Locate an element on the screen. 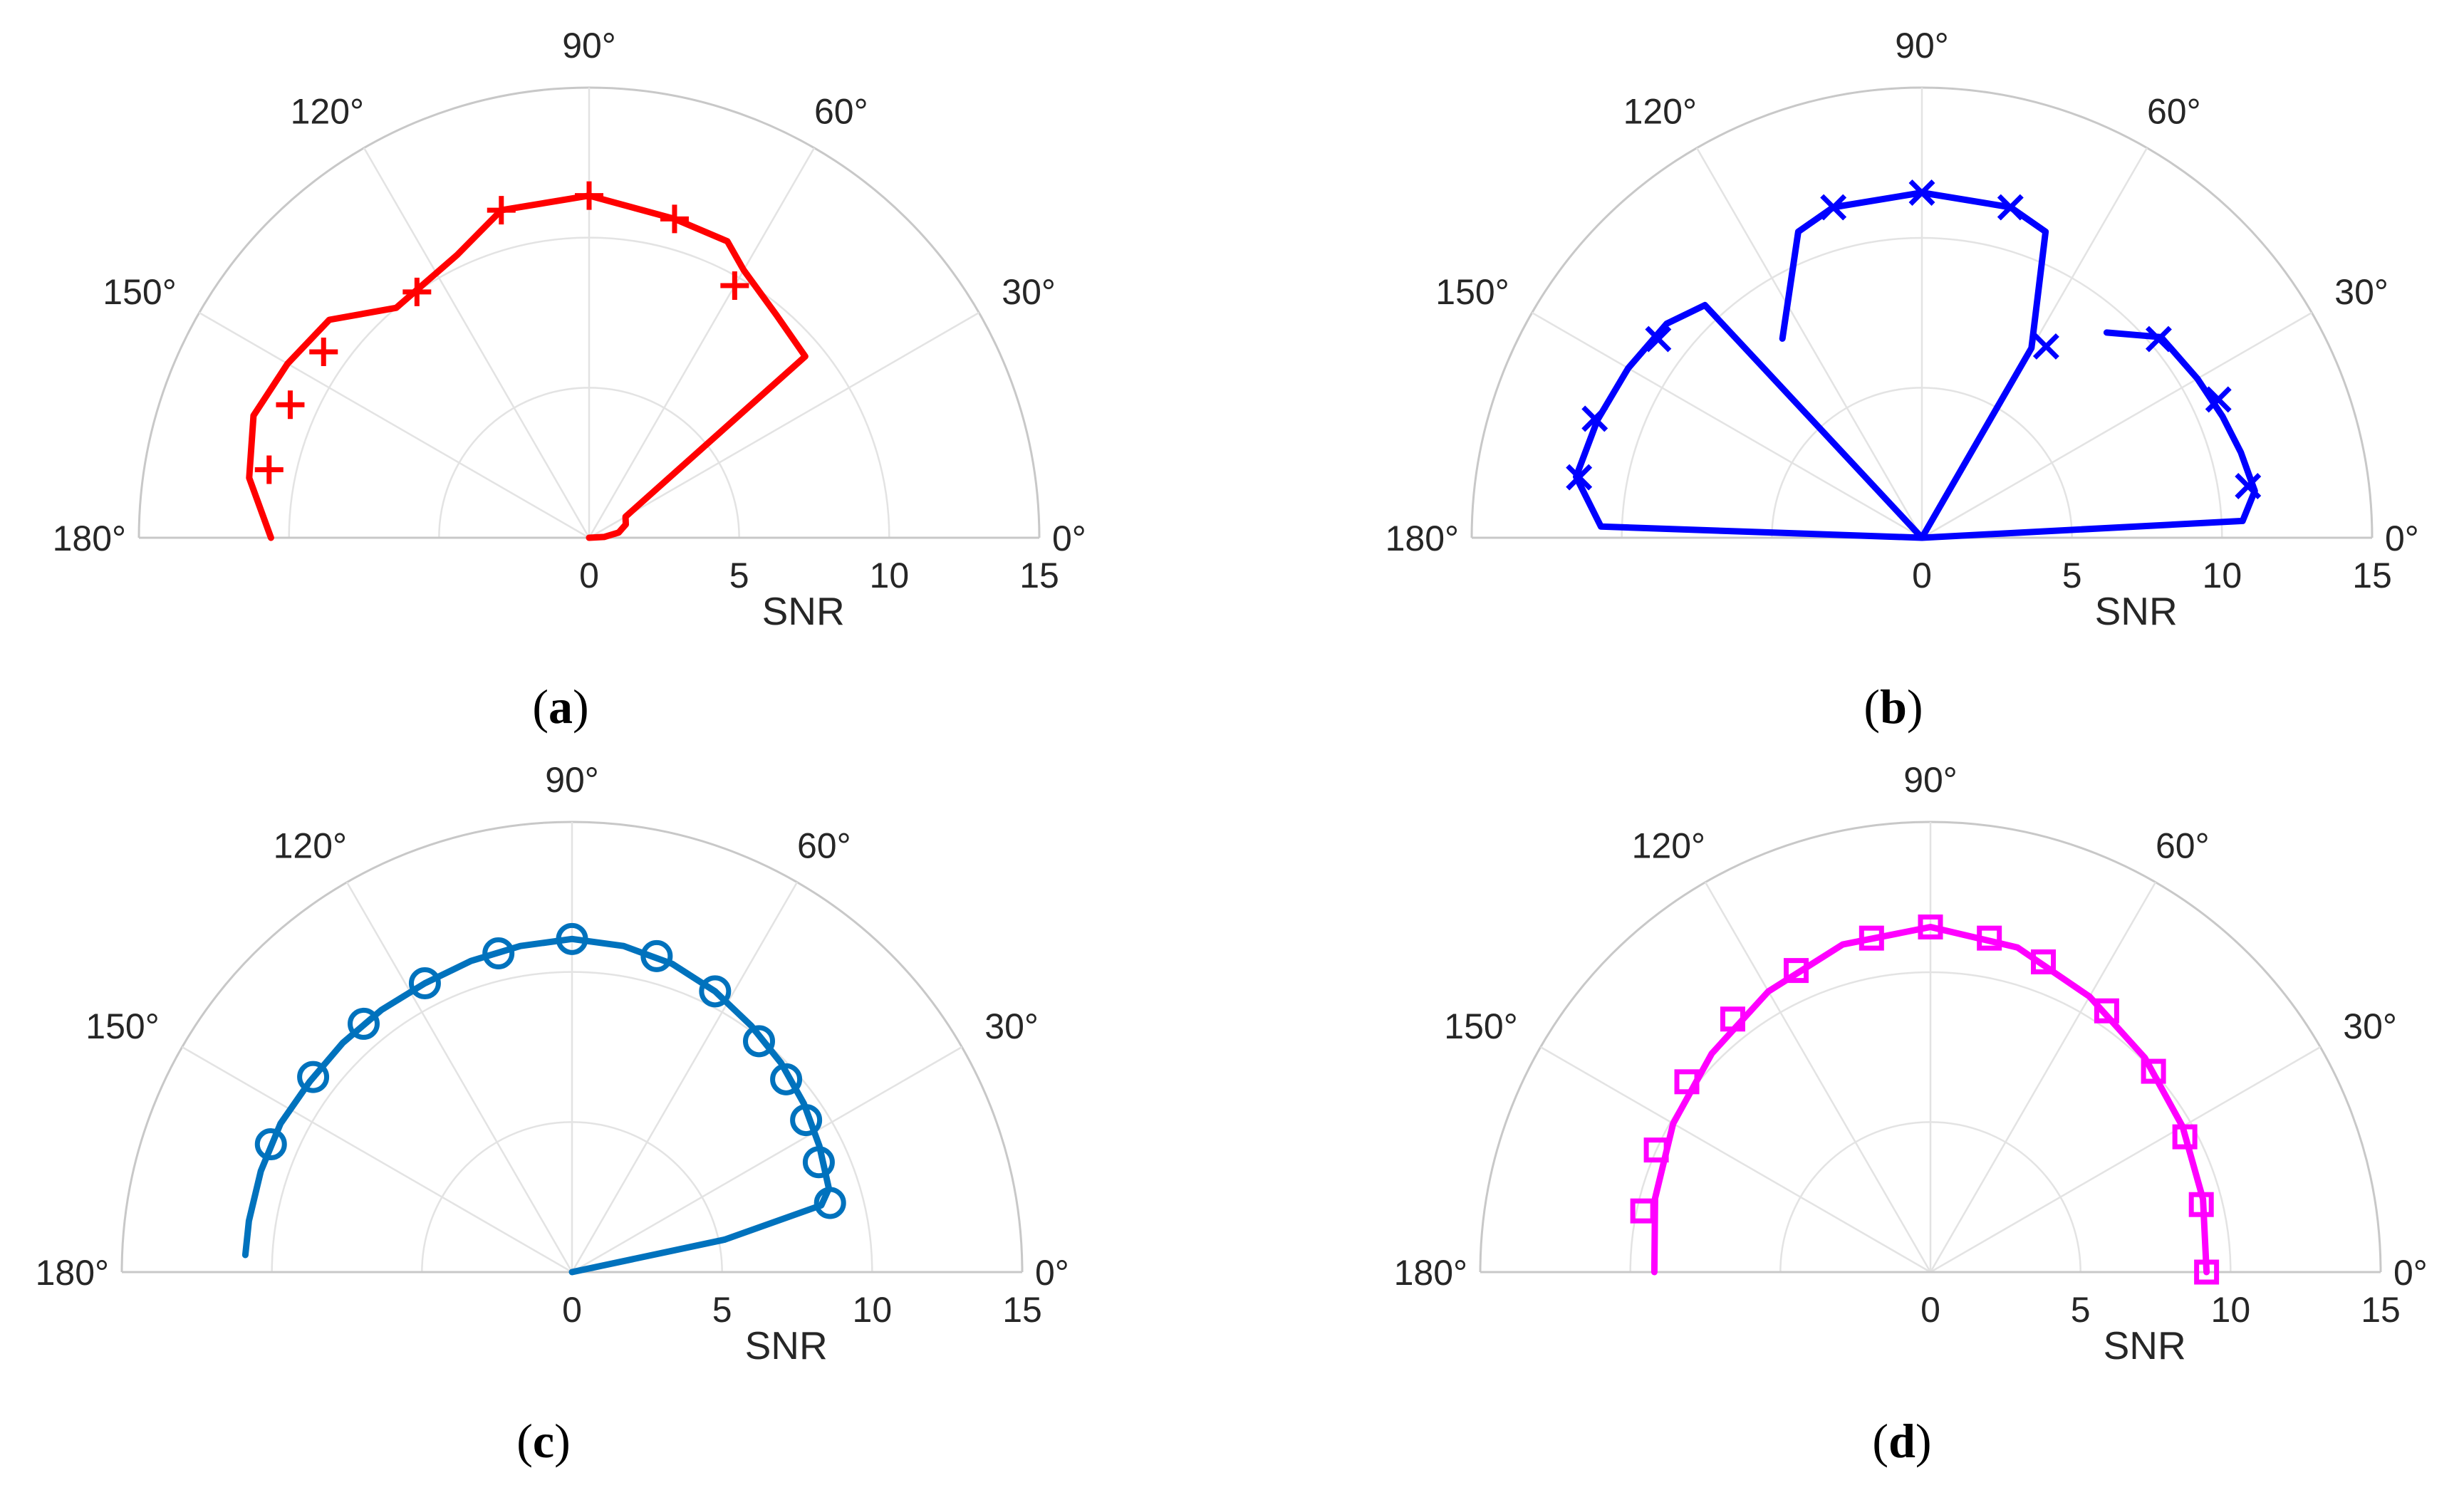 This screenshot has height=1500, width=2464. panel-caption: (c) is located at coordinates (543, 1441).